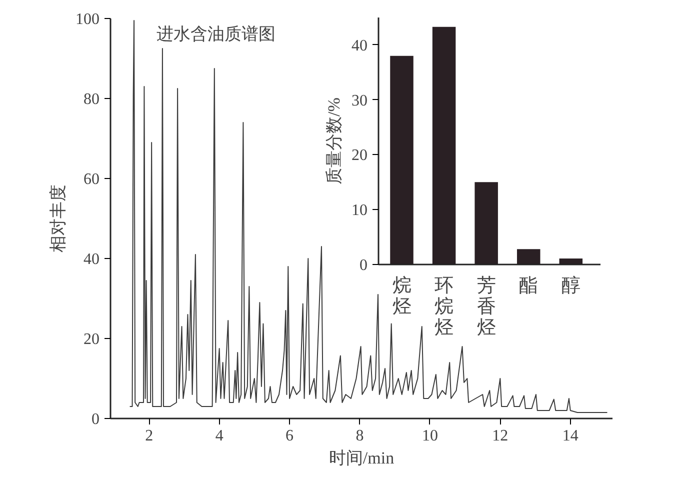 The height and width of the screenshot is (492, 690). Describe the element at coordinates (570, 436) in the screenshot. I see `x-tick-label: 14` at that location.